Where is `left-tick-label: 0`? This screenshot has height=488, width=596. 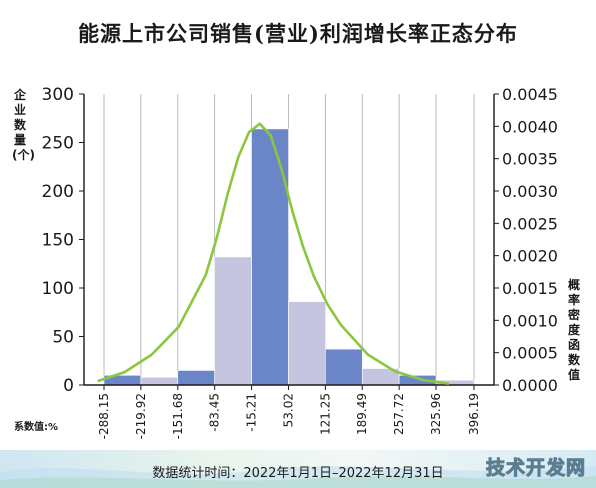
left-tick-label: 0 is located at coordinates (68, 386).